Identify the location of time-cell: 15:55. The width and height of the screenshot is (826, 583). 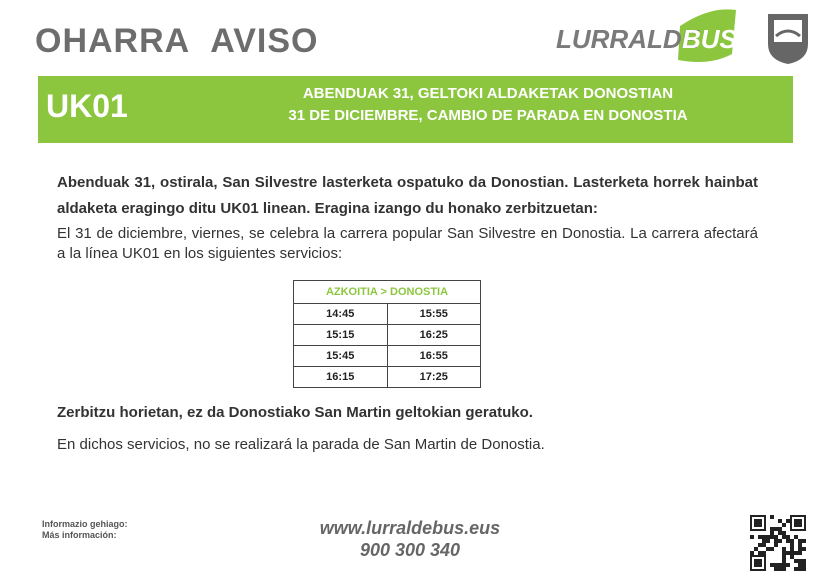
(433, 314).